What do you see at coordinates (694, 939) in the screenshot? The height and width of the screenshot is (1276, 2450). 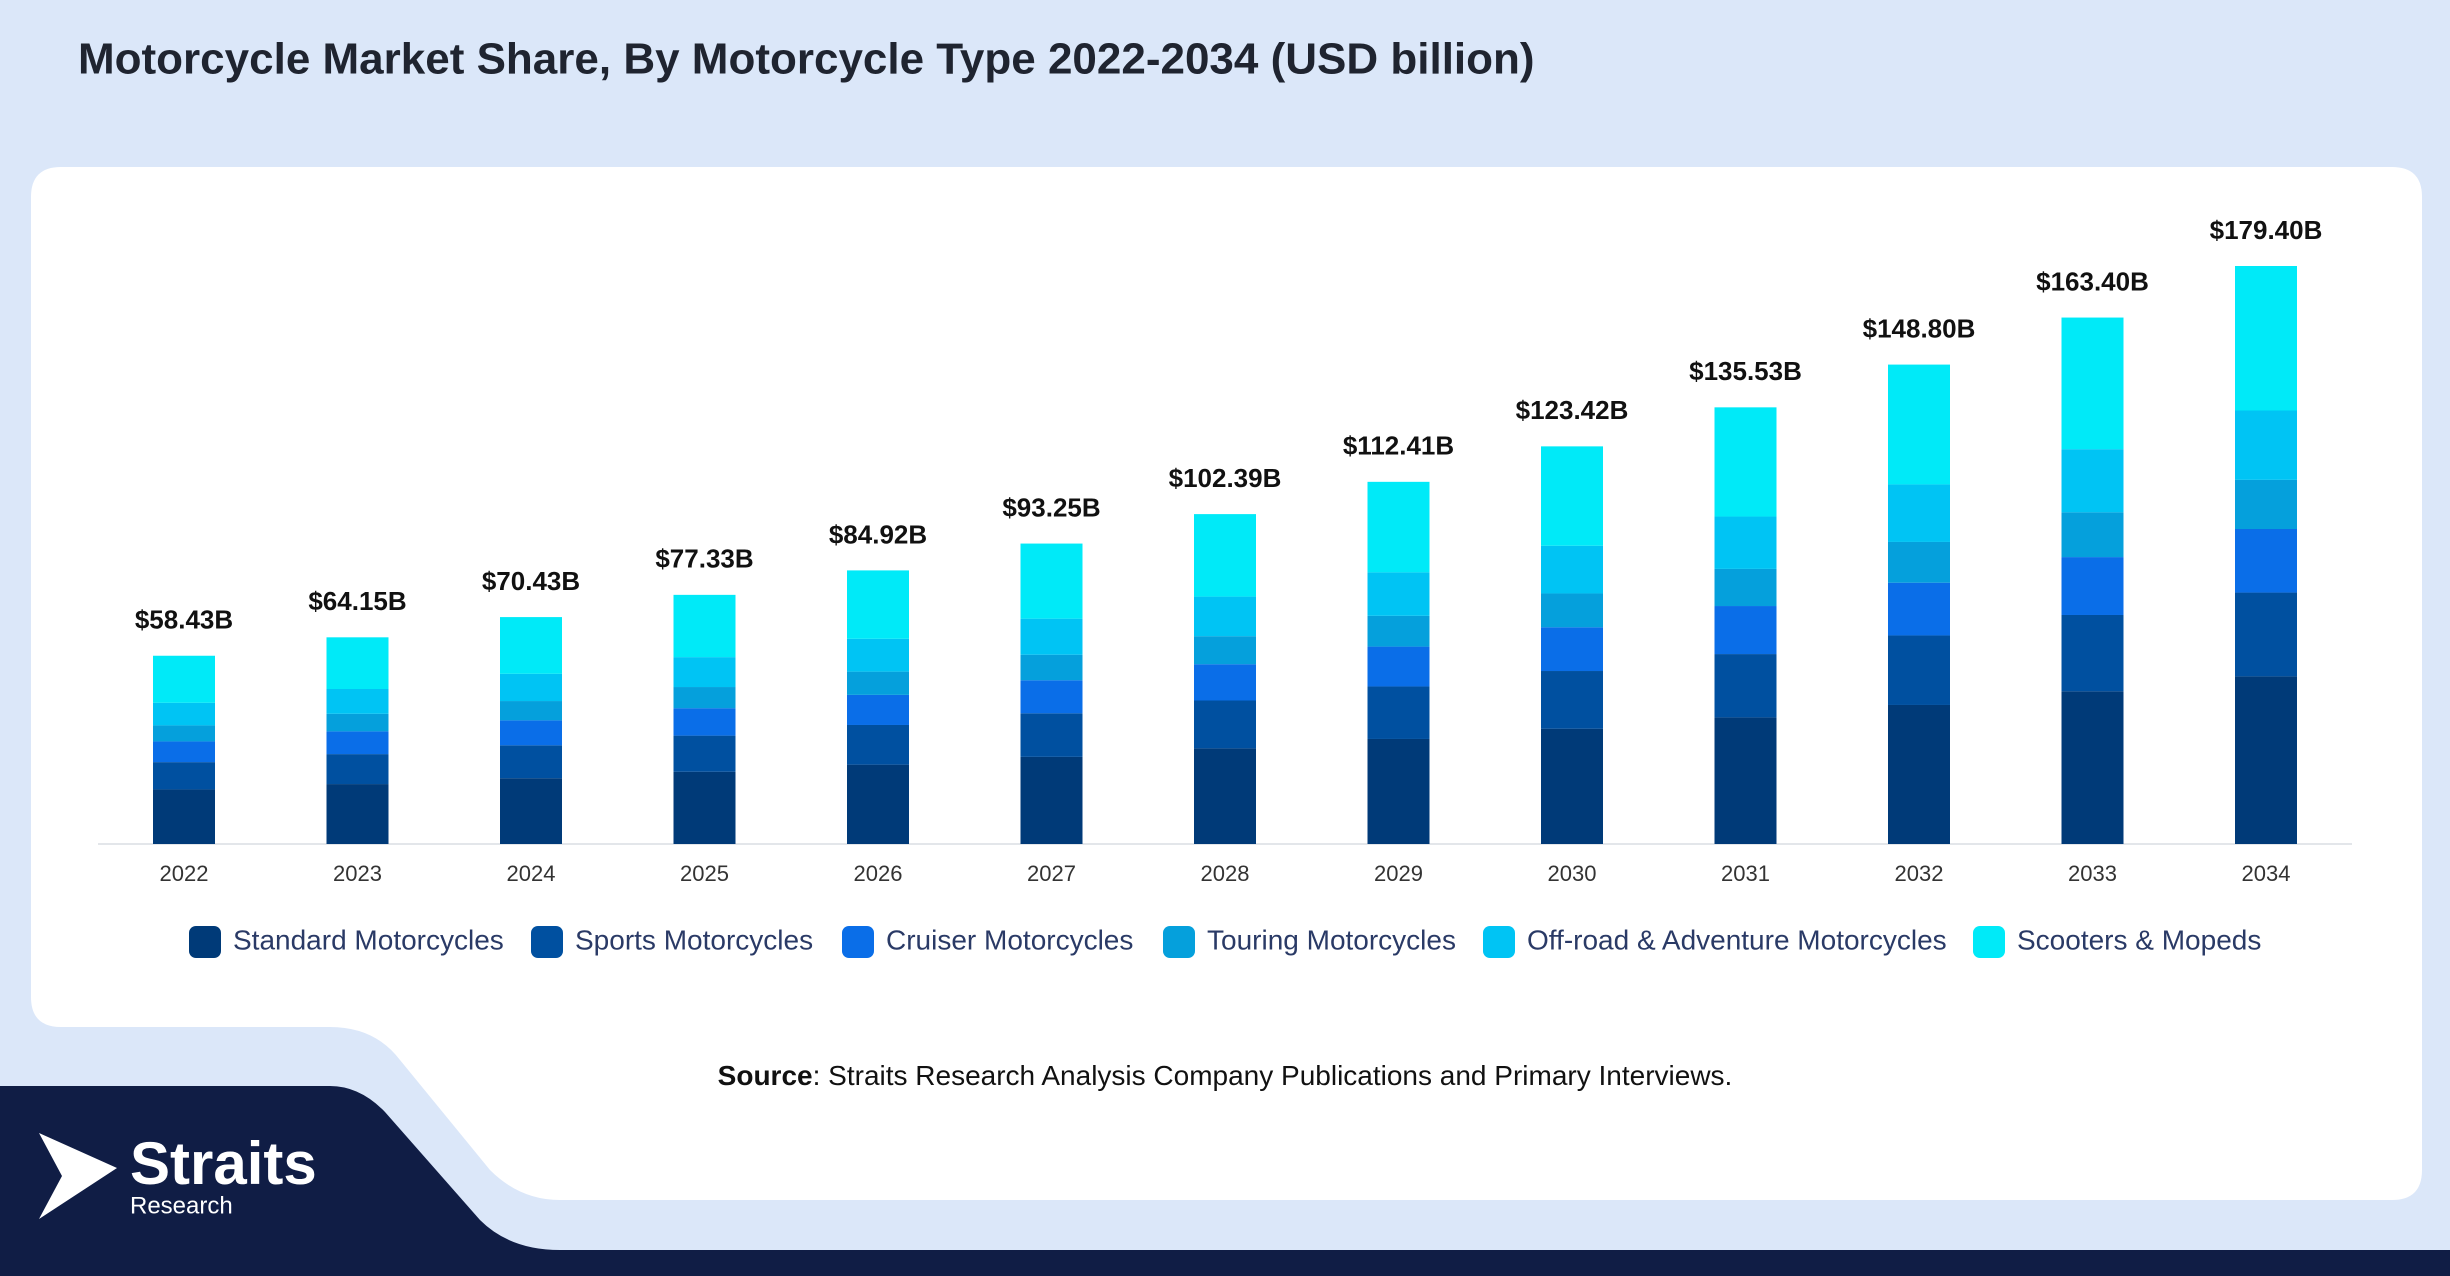 I see `legend-label: Sports Motorcycles` at bounding box center [694, 939].